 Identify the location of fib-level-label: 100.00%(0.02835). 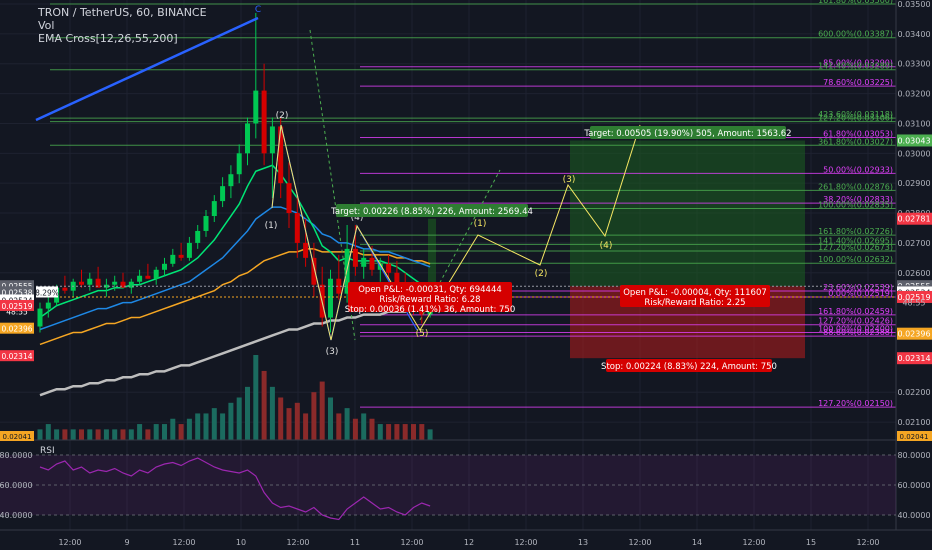
(855, 205).